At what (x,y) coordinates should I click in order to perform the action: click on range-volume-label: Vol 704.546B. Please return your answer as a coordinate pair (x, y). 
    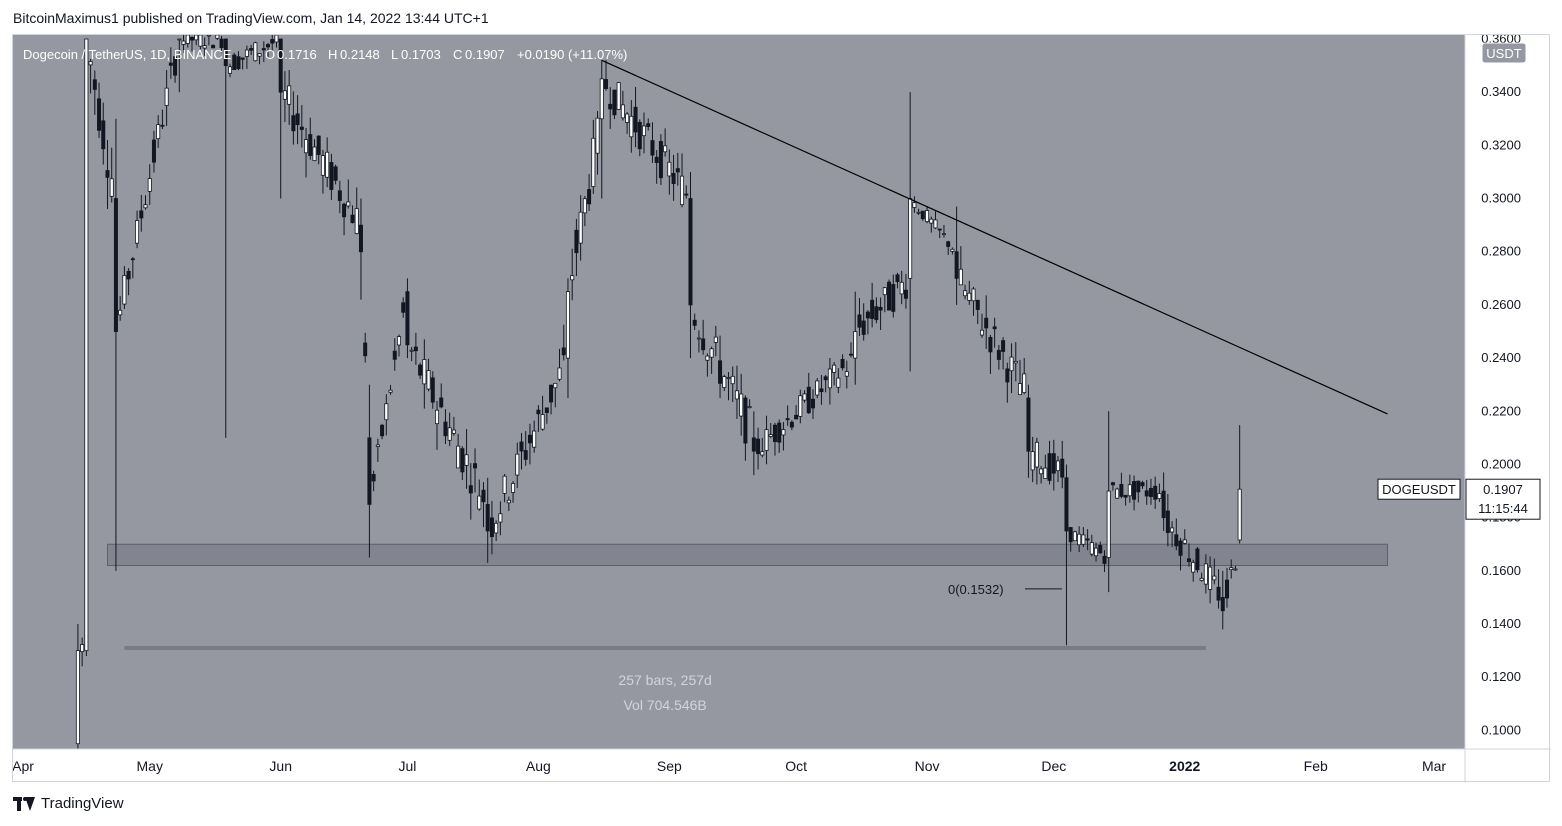
    Looking at the image, I should click on (664, 705).